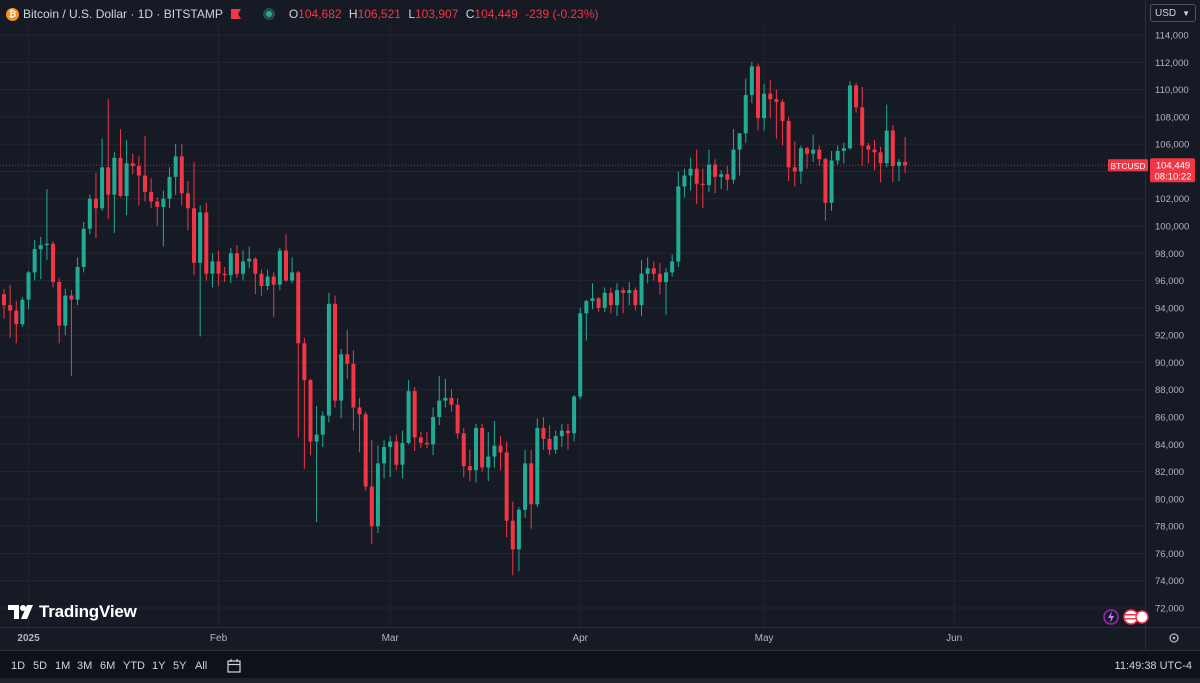 The width and height of the screenshot is (1200, 683). What do you see at coordinates (1169, 445) in the screenshot?
I see `y-tick-label: 84,000` at bounding box center [1169, 445].